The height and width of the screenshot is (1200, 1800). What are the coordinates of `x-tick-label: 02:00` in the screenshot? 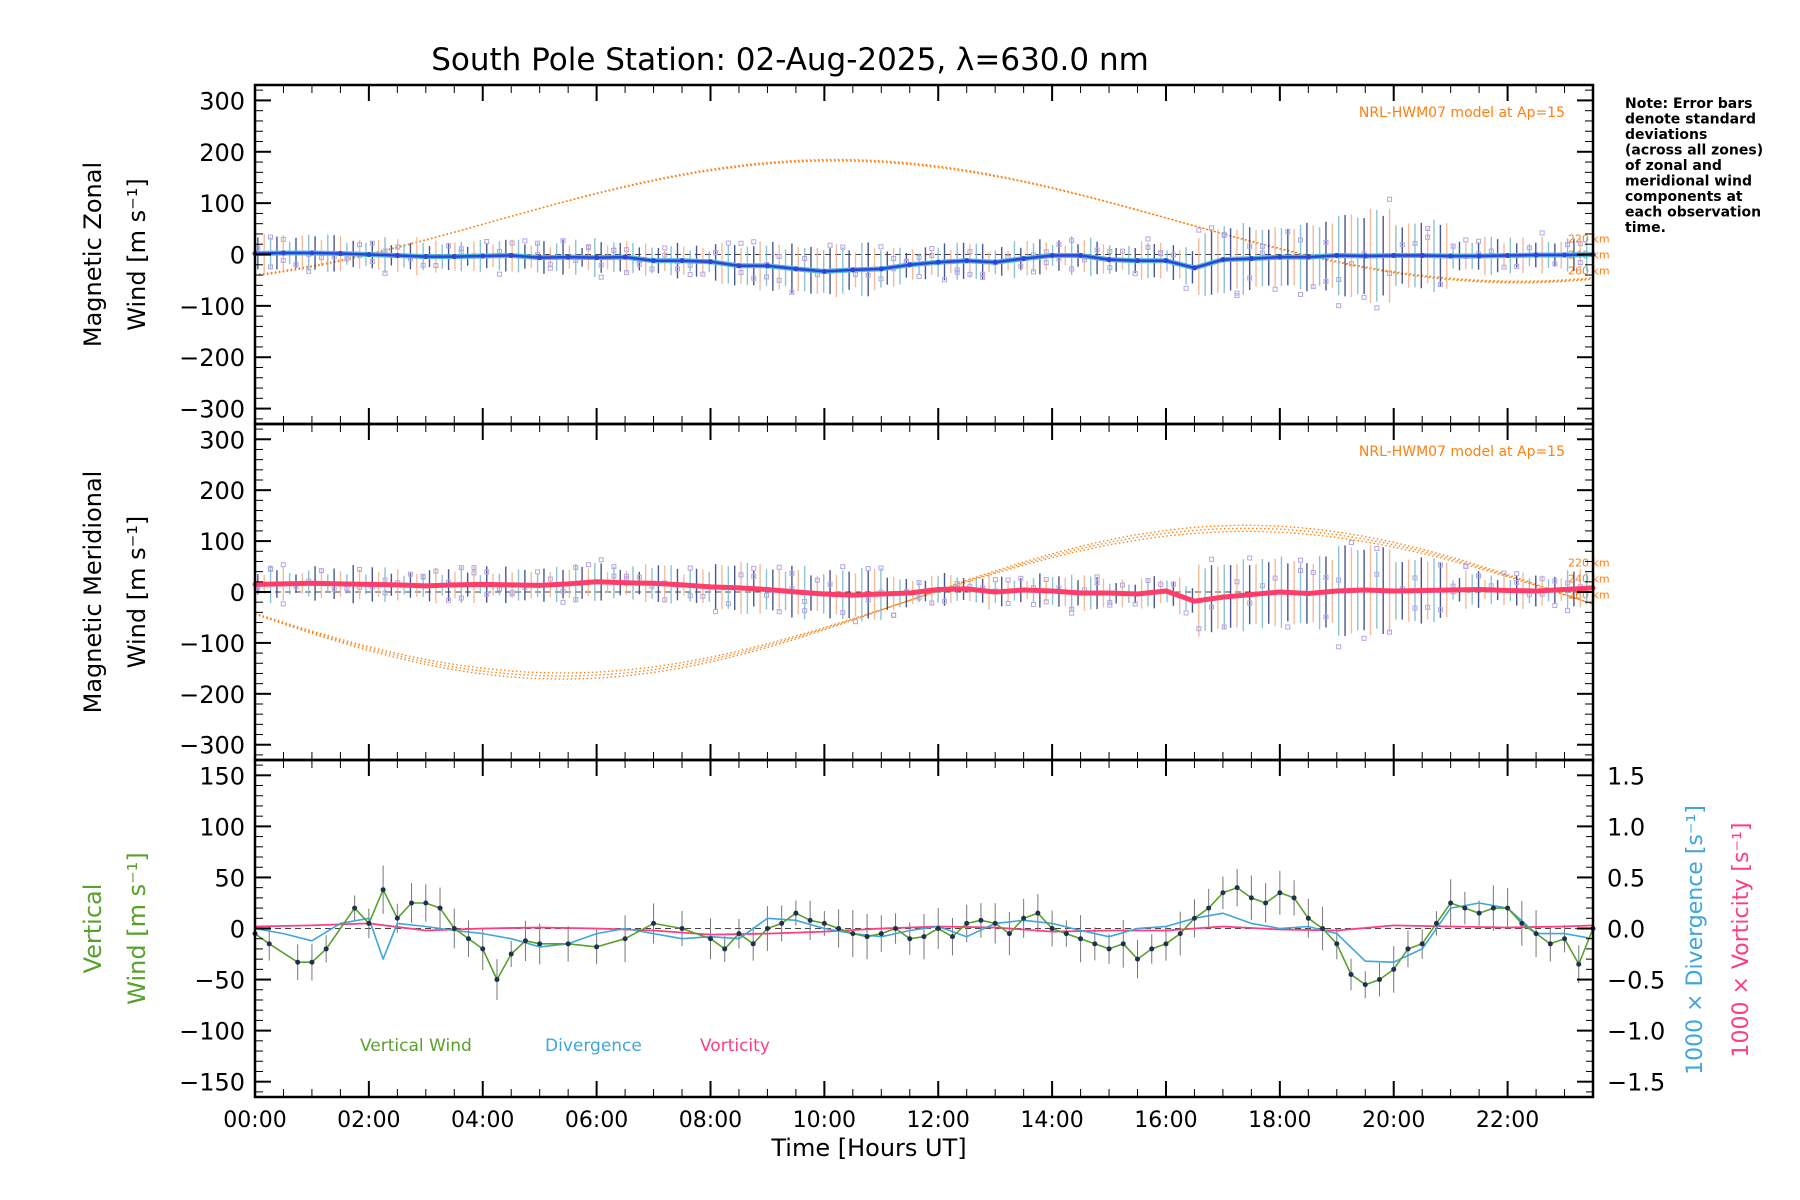 It's located at (368, 1120).